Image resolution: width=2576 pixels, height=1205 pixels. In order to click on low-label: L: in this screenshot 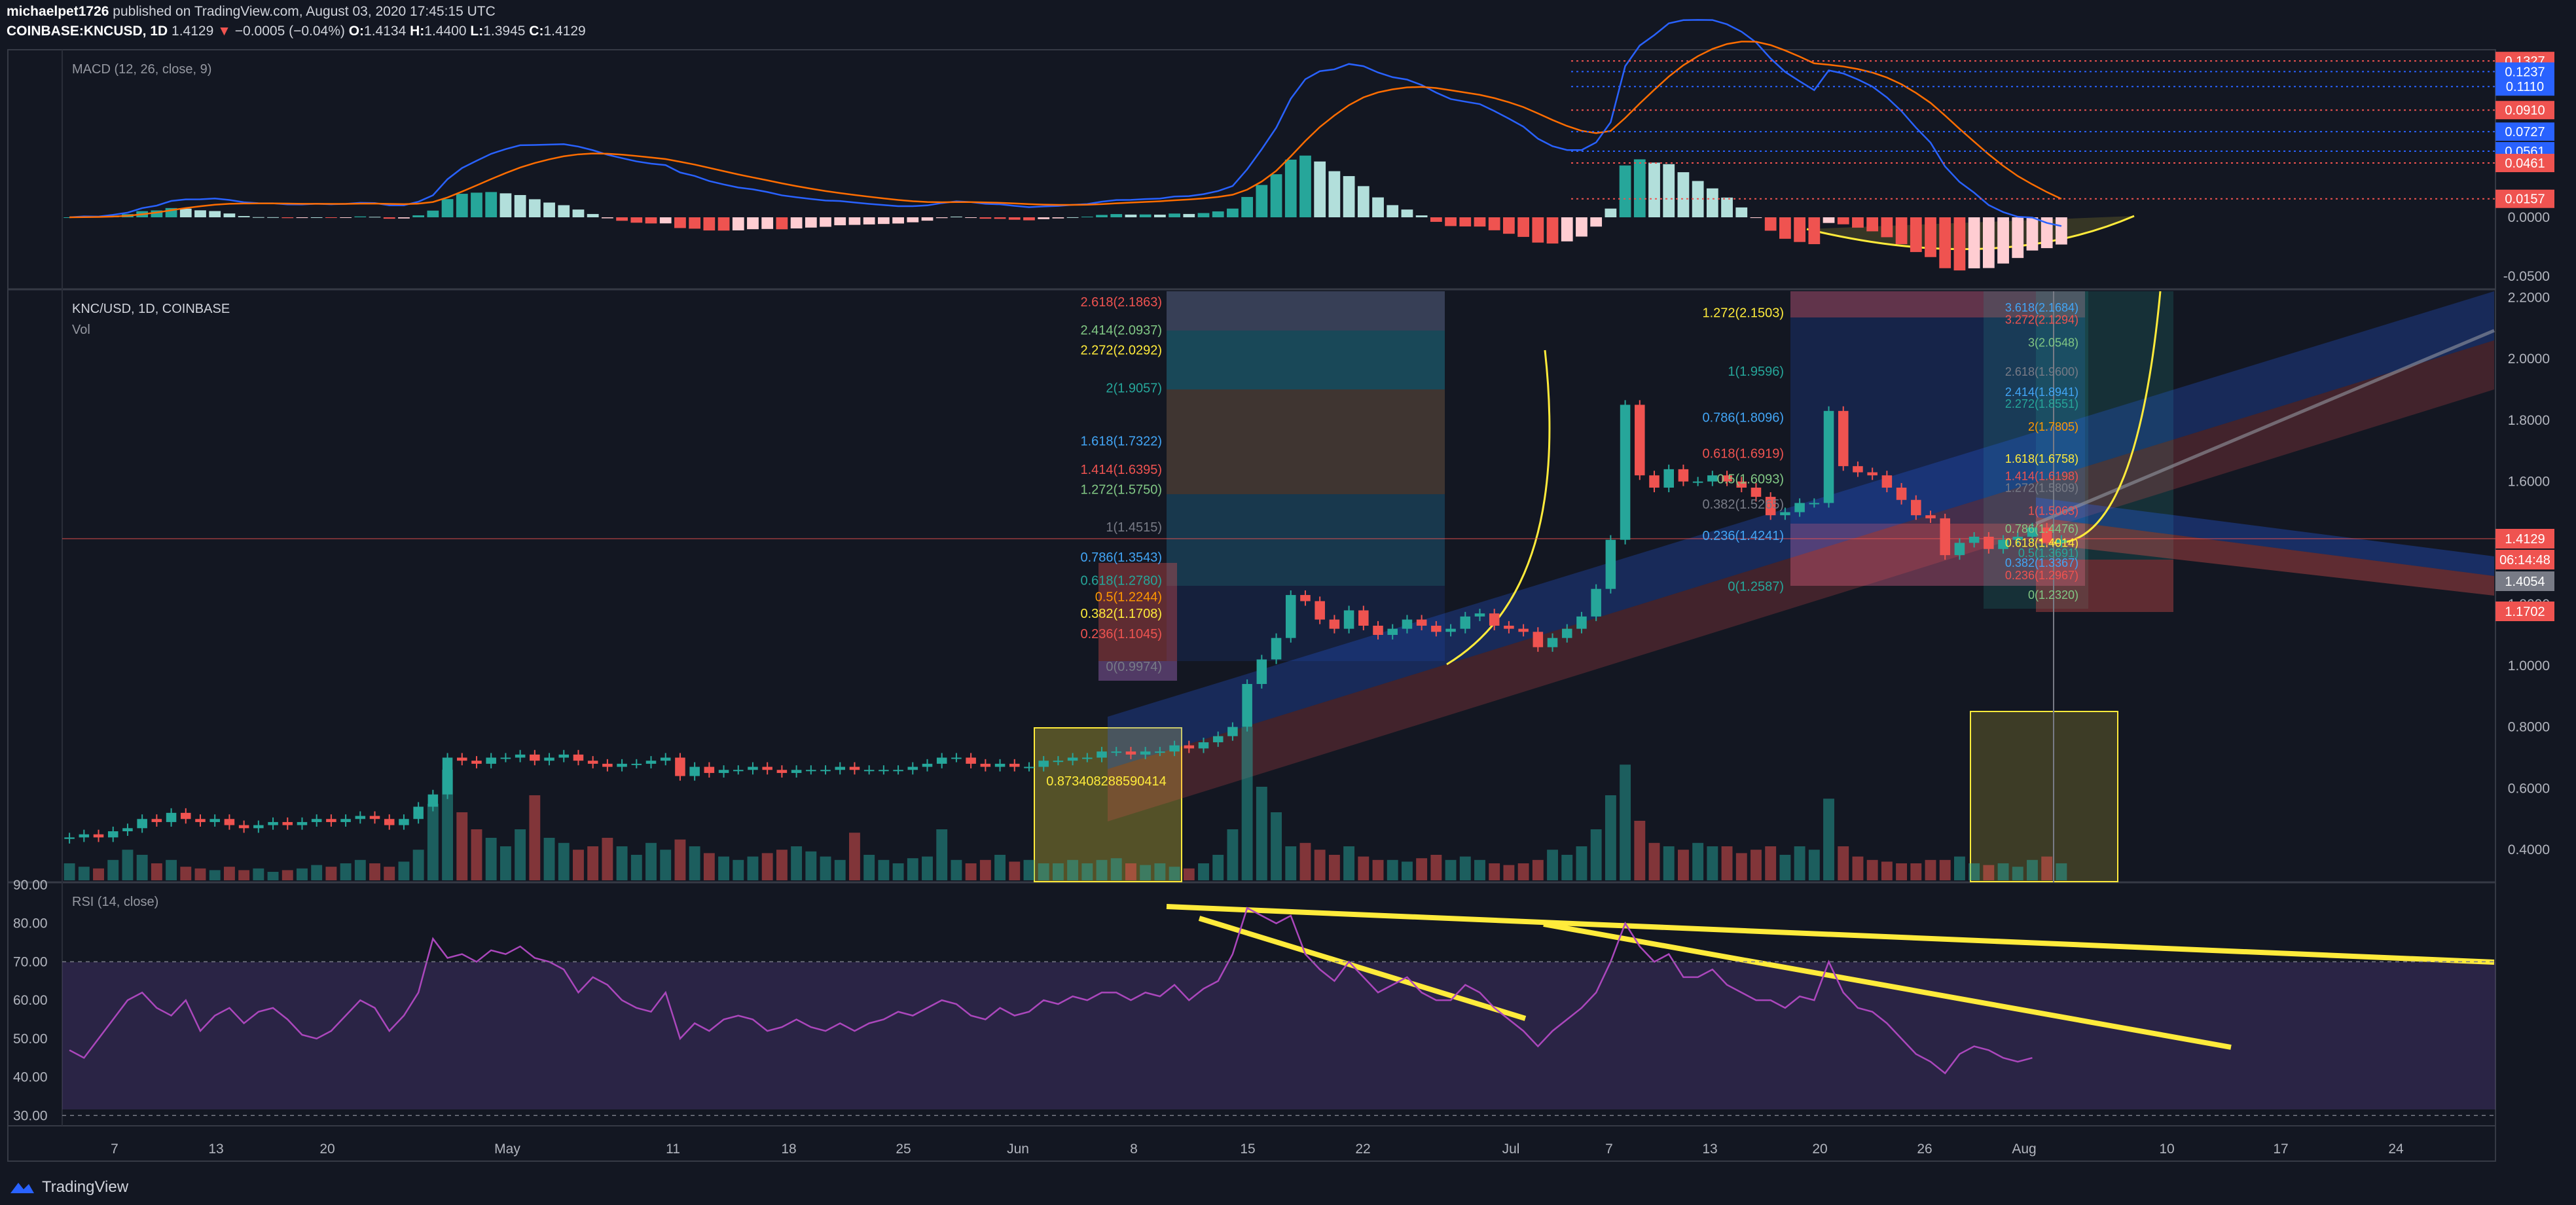, I will do `click(477, 31)`.